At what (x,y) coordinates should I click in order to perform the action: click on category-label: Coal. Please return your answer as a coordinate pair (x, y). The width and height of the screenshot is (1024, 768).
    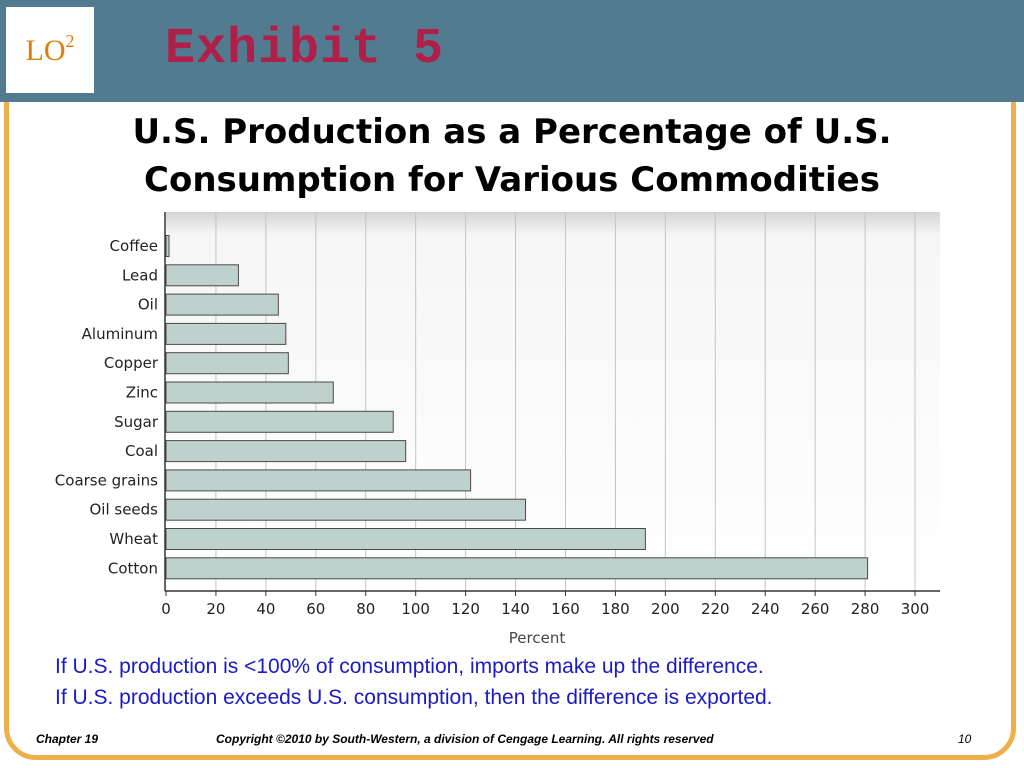
    Looking at the image, I should click on (141, 451).